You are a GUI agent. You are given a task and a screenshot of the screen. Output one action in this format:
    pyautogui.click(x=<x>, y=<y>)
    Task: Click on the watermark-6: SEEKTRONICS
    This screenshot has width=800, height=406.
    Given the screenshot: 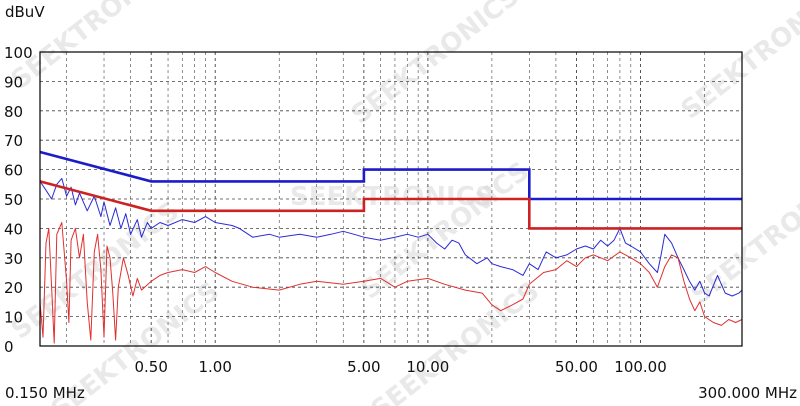 What is the action you would take?
    pyautogui.click(x=445, y=230)
    